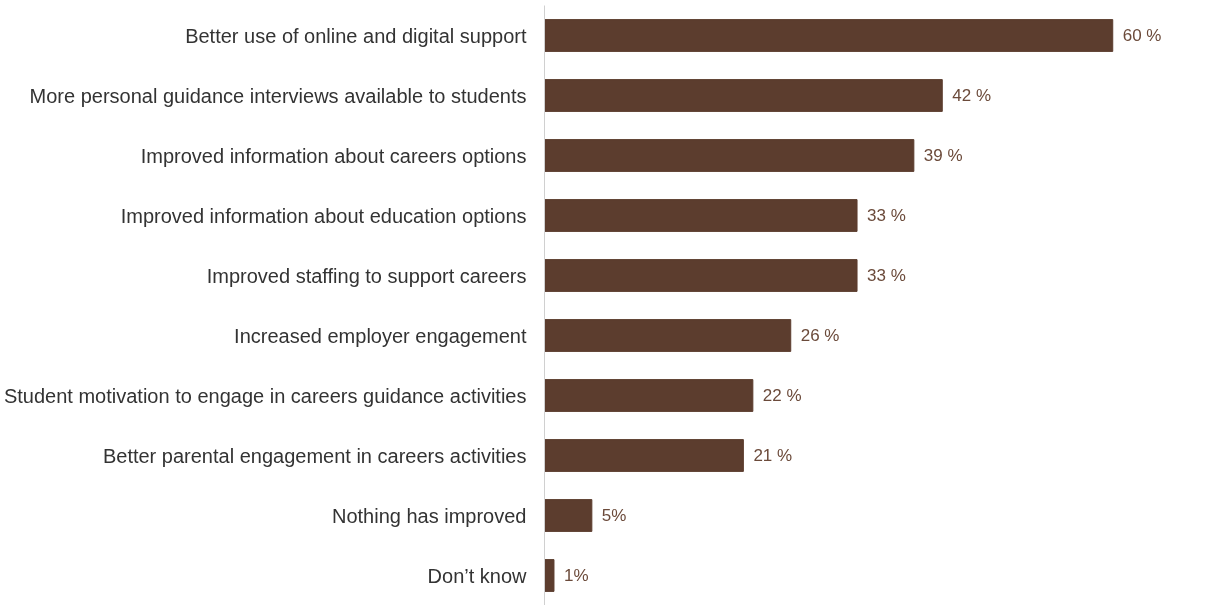 This screenshot has height=605, width=1206. Describe the element at coordinates (323, 215) in the screenshot. I see `y-tick-label: Improved information about education options` at that location.